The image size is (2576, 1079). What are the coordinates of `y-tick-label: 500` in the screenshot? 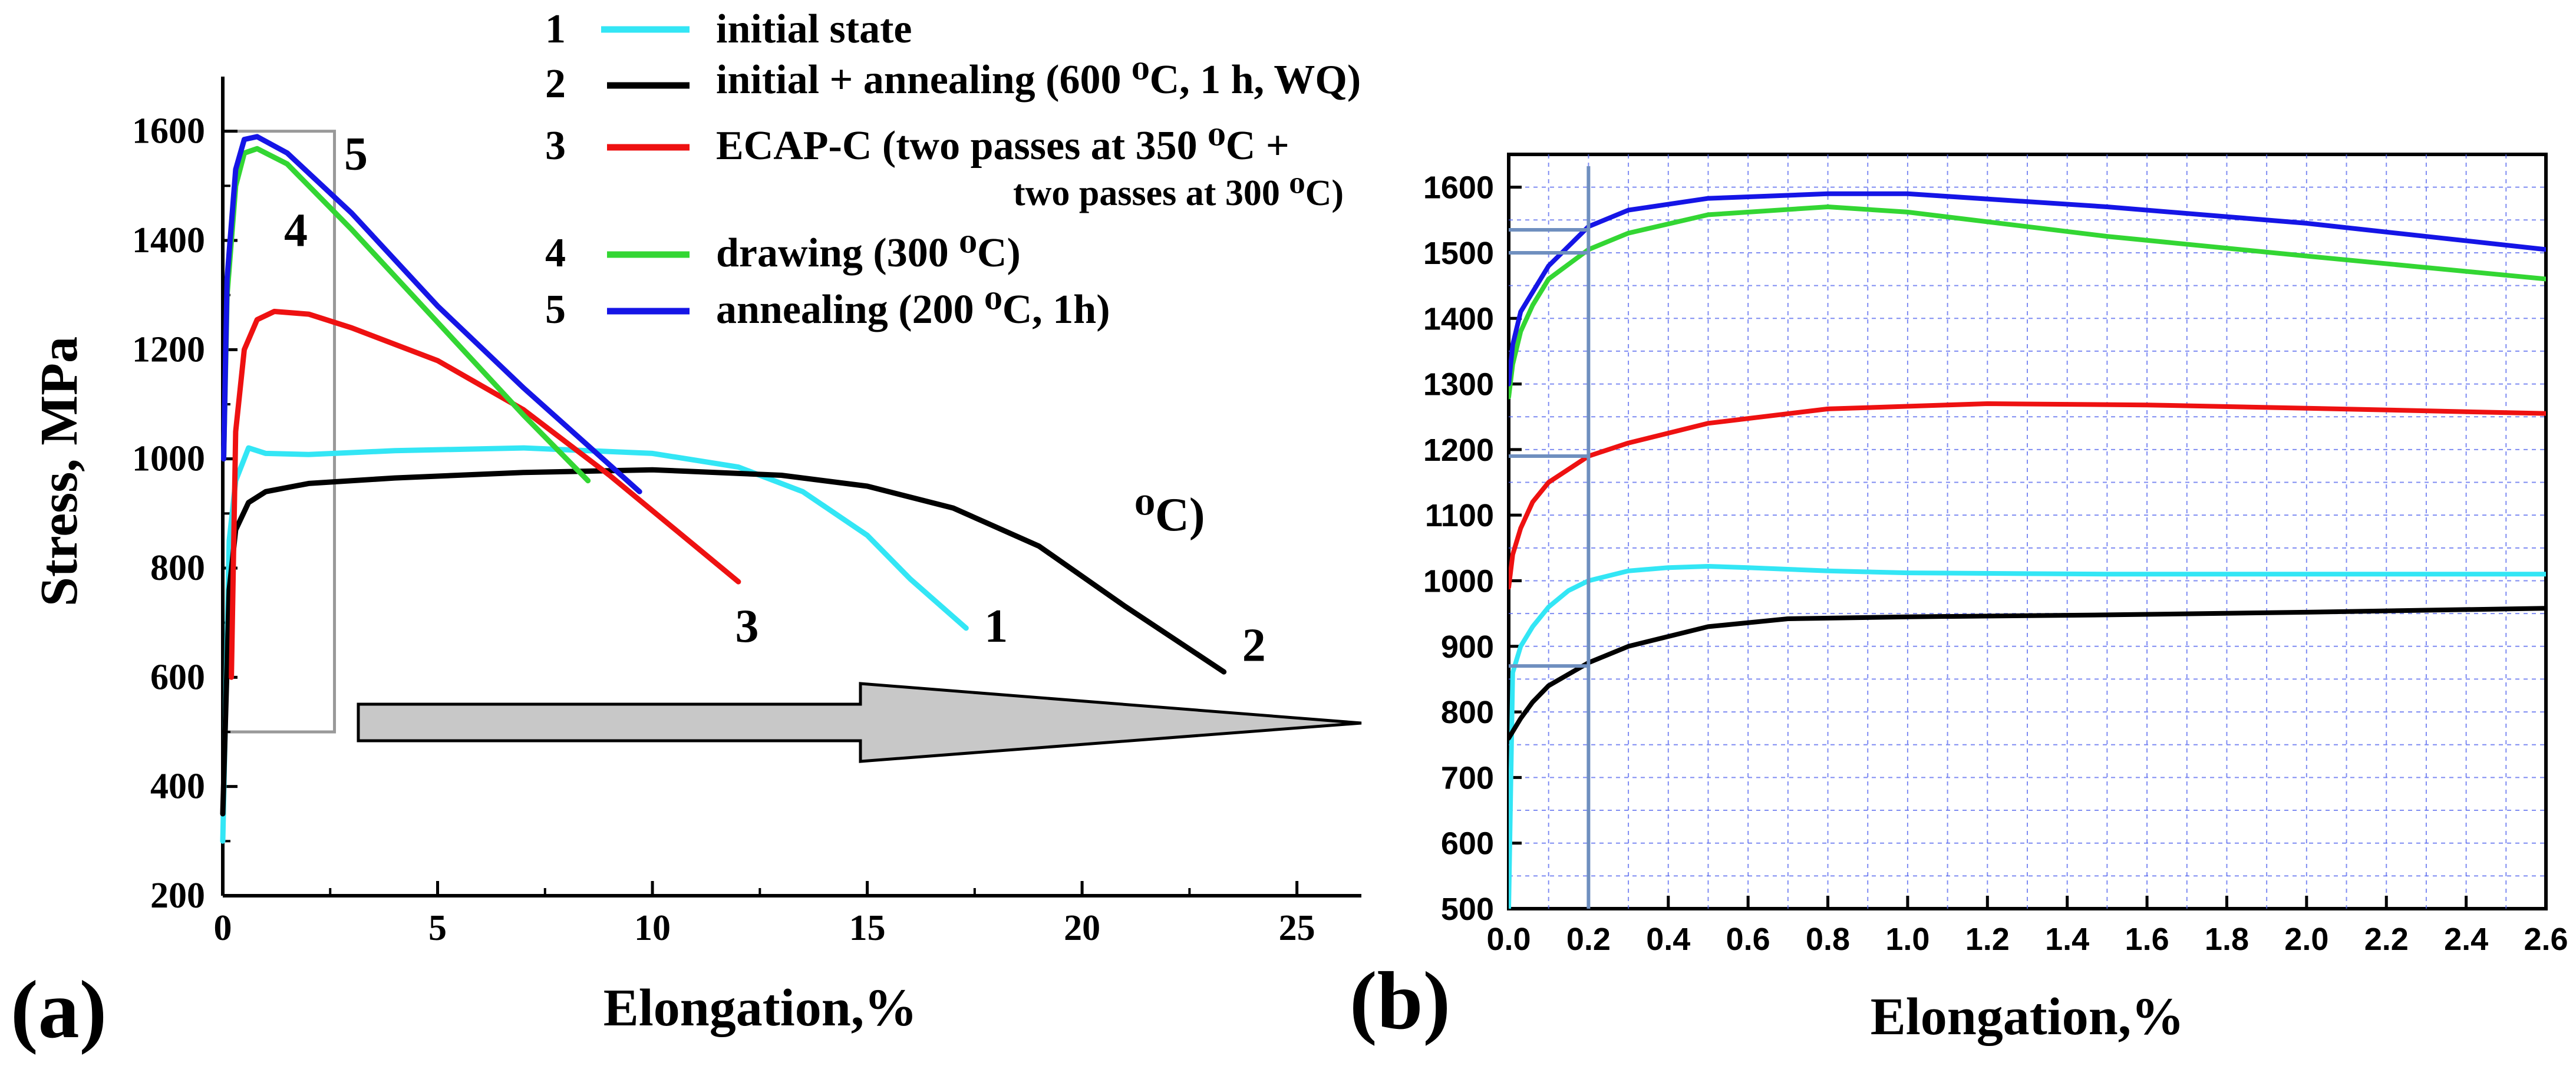 It's located at (1467, 909).